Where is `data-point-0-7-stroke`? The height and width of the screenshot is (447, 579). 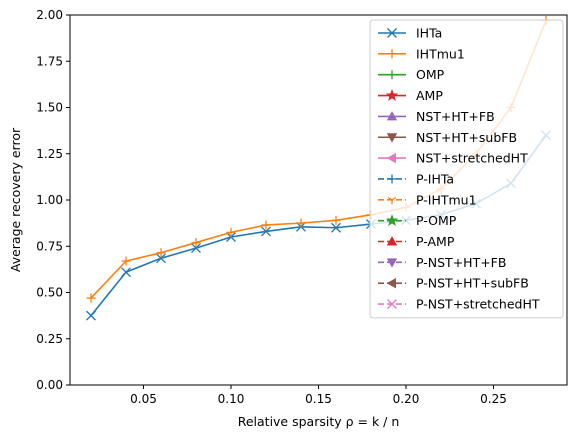 data-point-0-7-stroke is located at coordinates (336, 227).